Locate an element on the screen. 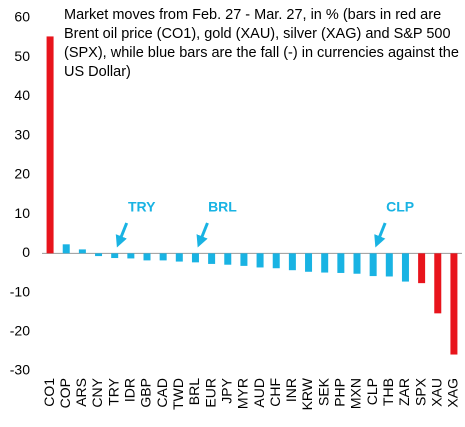 Image resolution: width=465 pixels, height=427 pixels. x-tick-label: SPX is located at coordinates (420, 391).